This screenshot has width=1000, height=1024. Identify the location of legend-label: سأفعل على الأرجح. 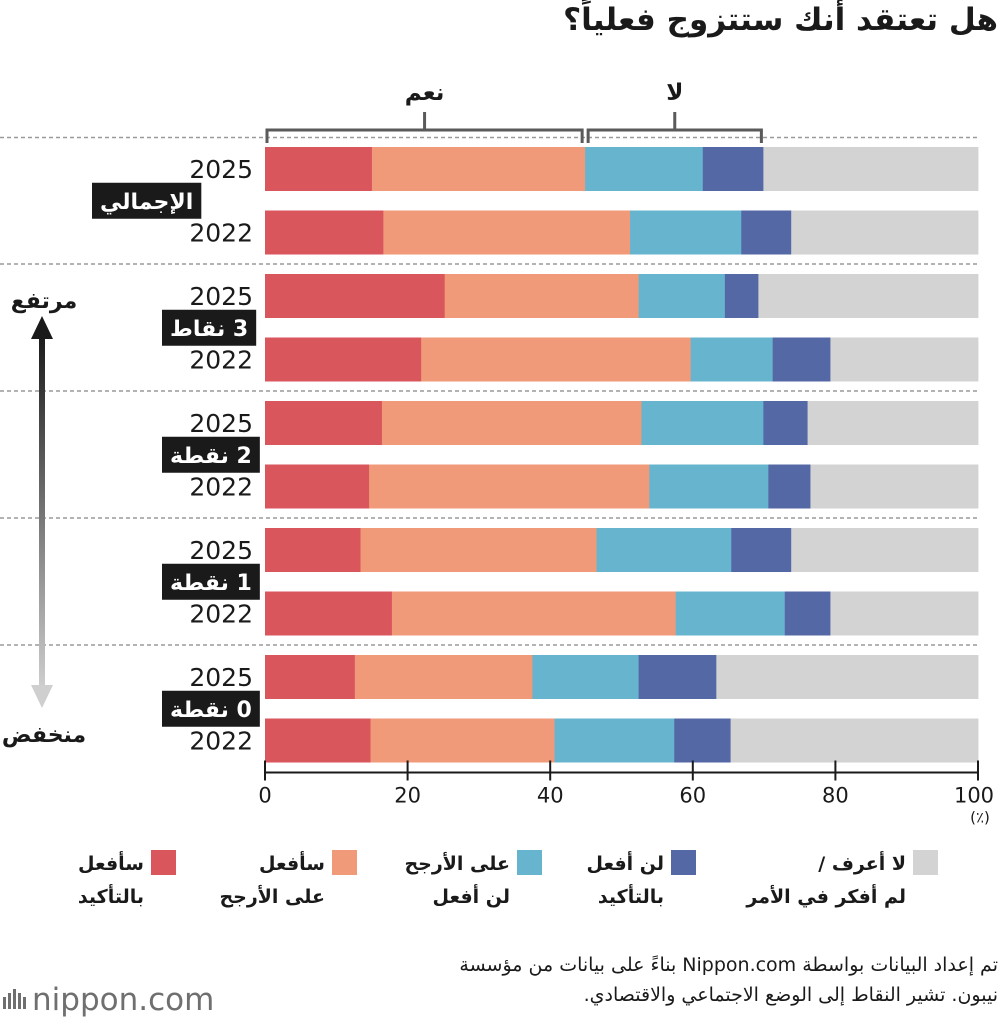
(272, 880).